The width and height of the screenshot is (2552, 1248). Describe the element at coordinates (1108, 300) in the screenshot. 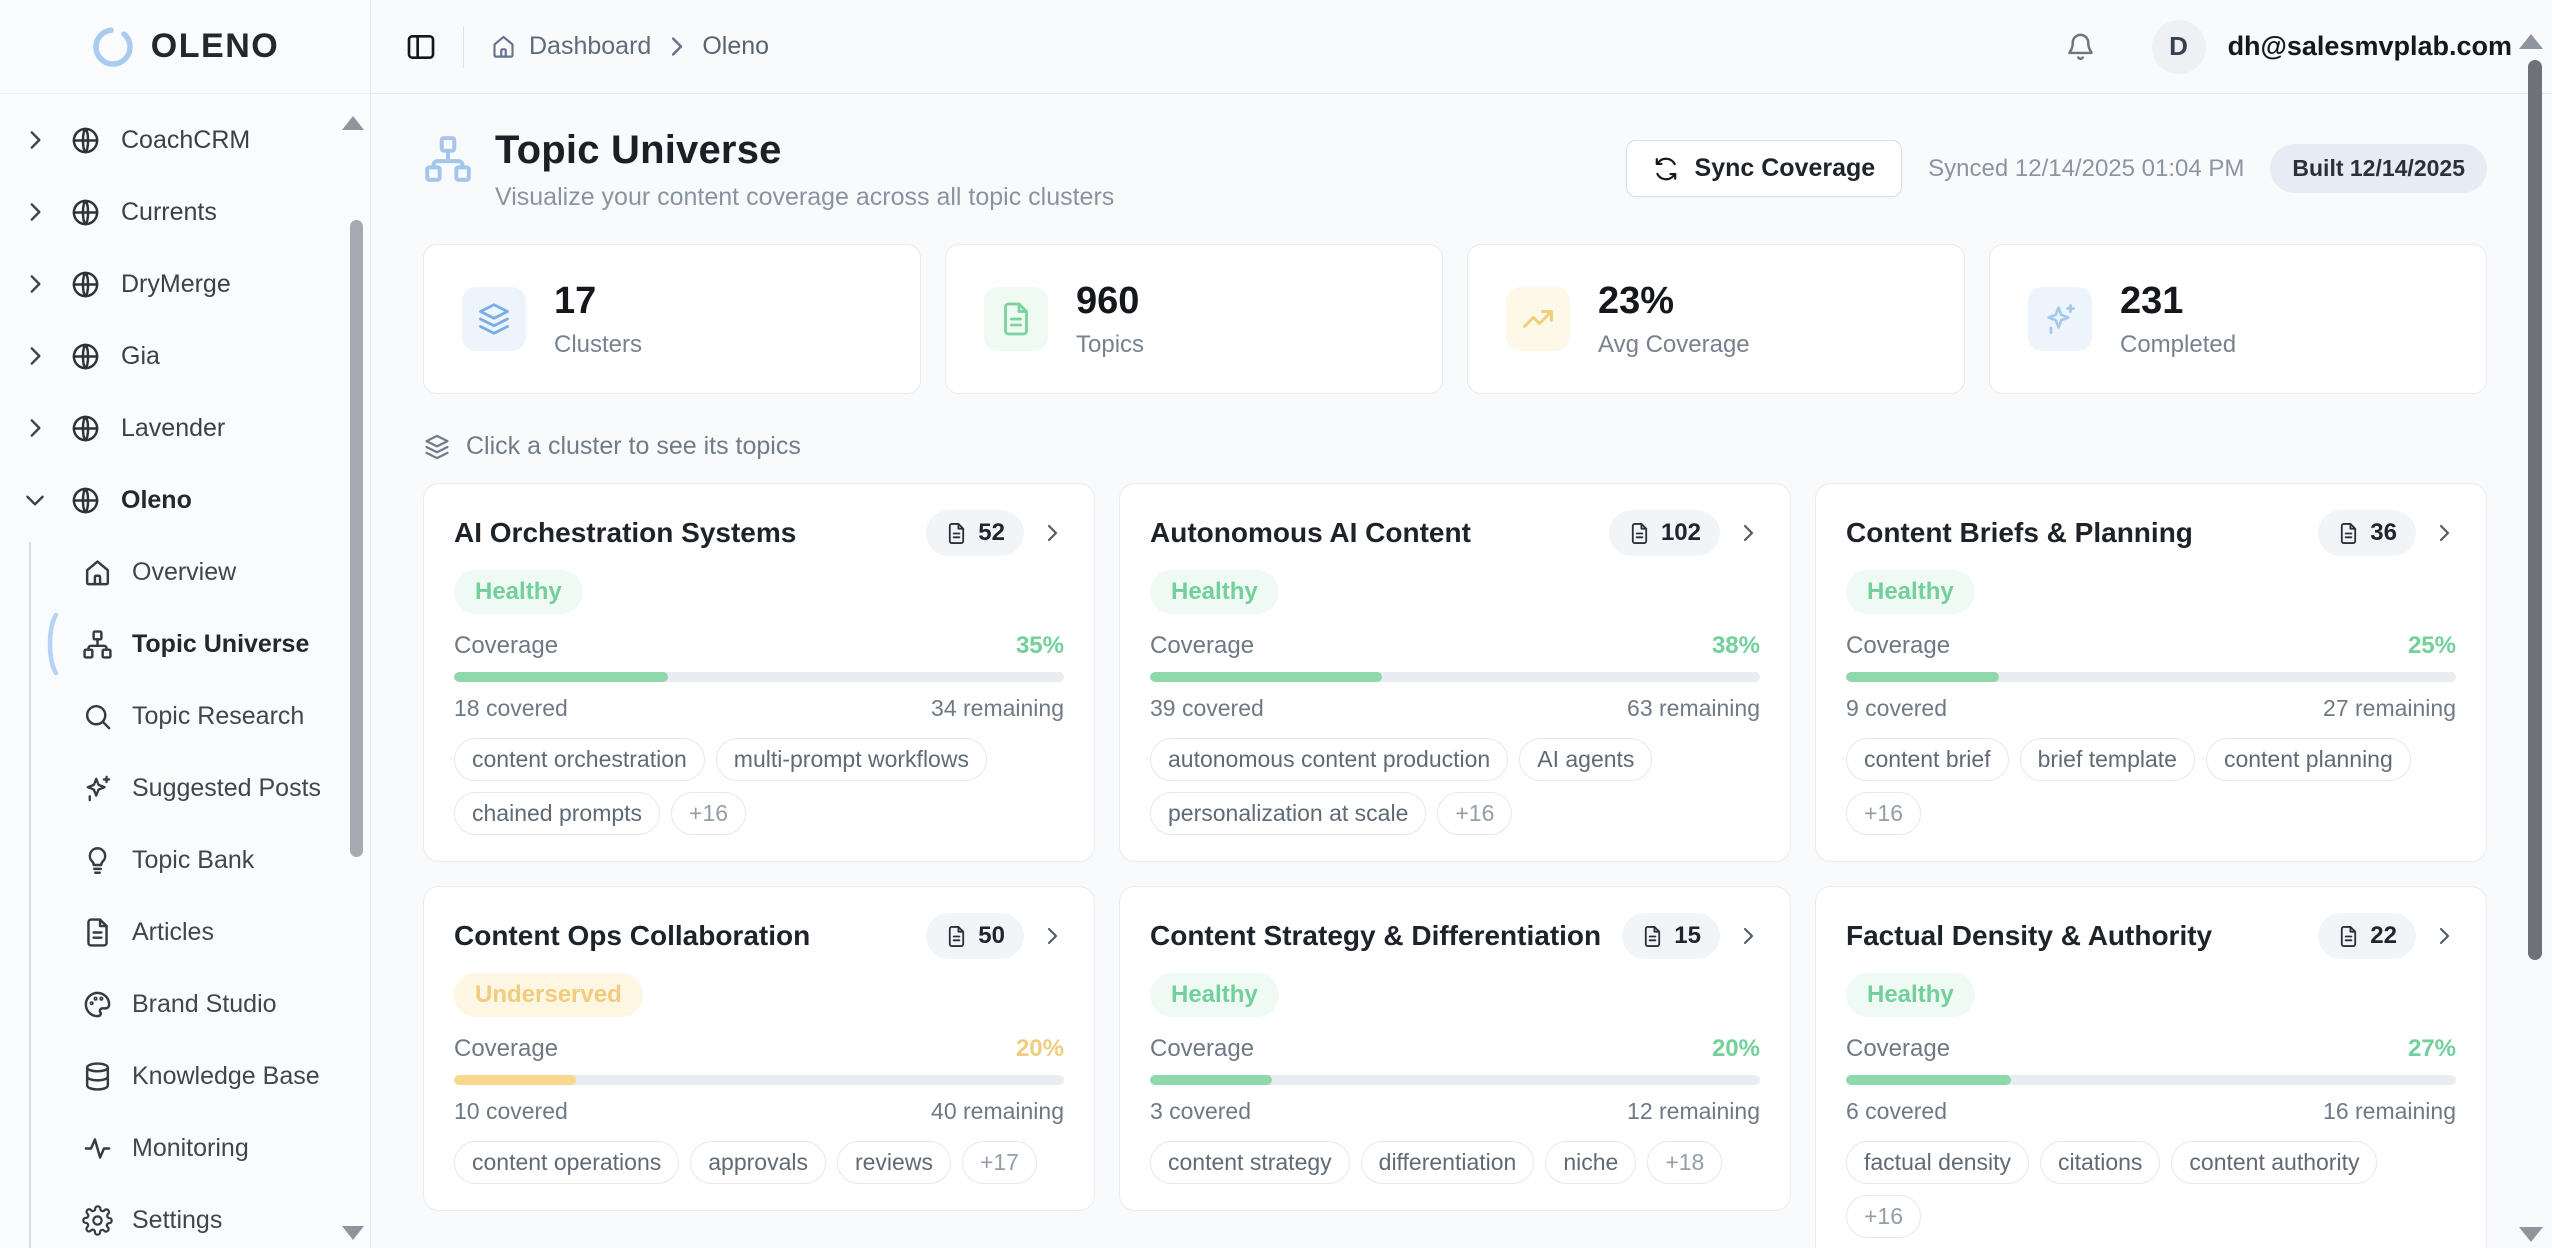

I see `stat-value: 960` at that location.